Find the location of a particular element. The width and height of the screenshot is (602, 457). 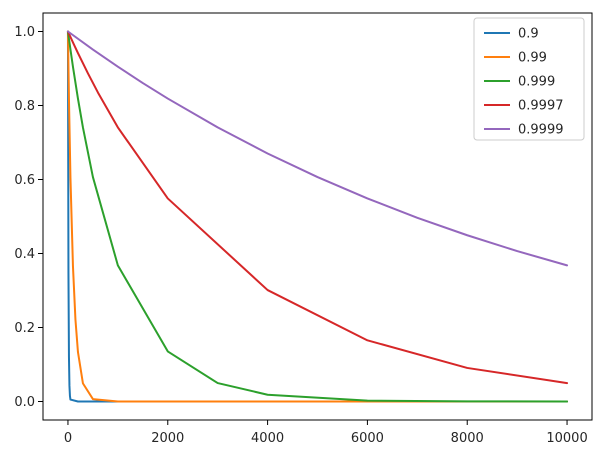

legend-box is located at coordinates (529, 79).